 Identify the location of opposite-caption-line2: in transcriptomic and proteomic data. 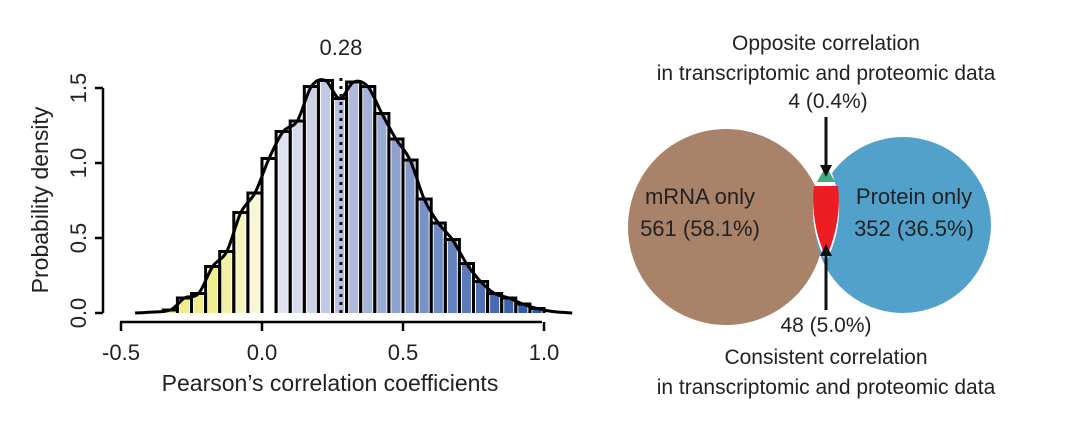
(826, 73).